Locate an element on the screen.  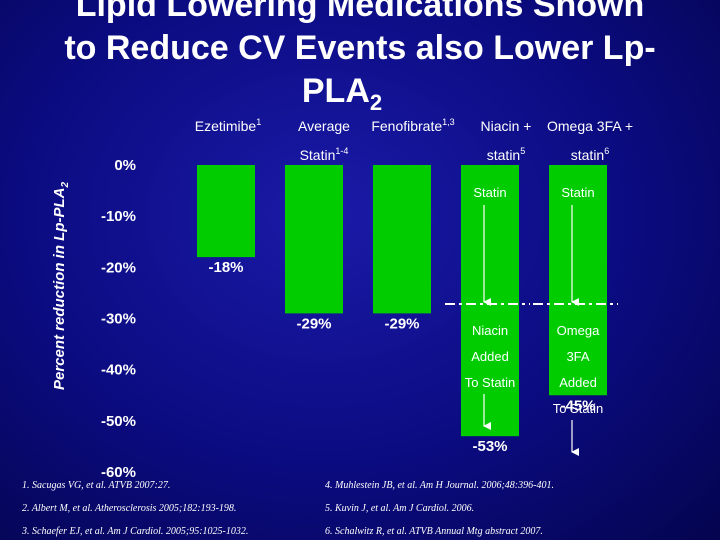
category-label: Fenofibrate1,3 is located at coordinates (413, 126).